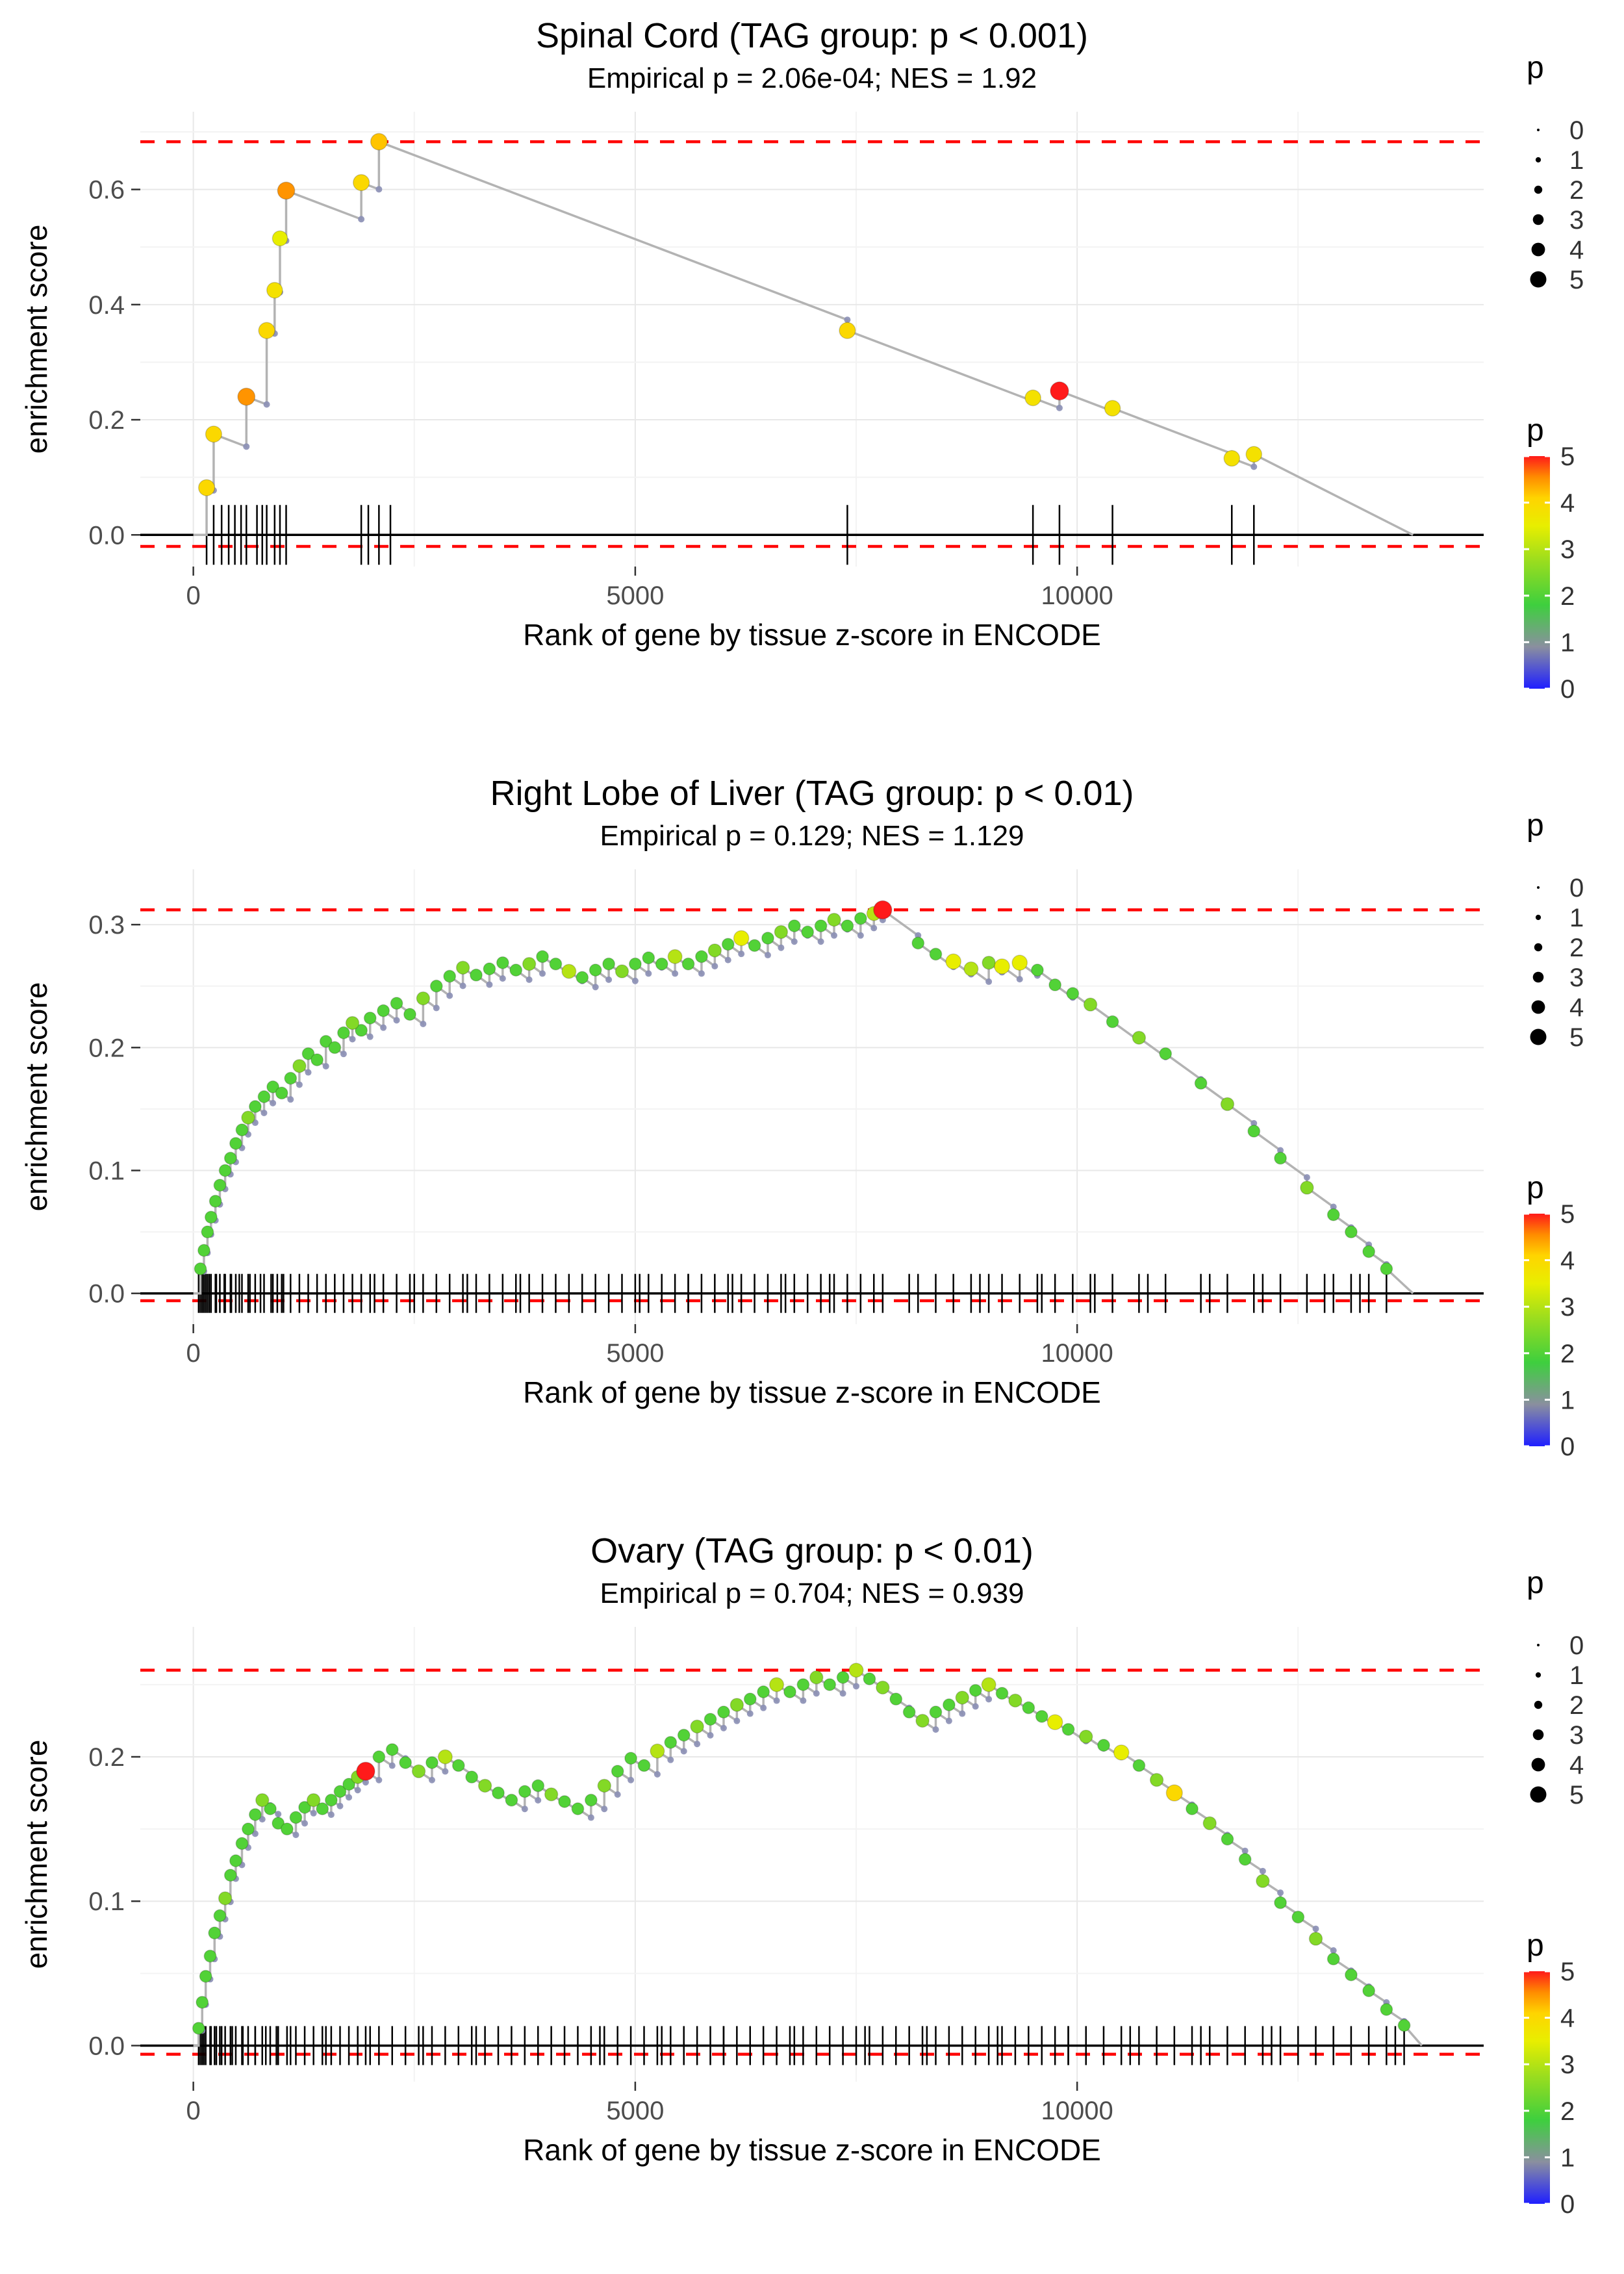 Image resolution: width=1624 pixels, height=2274 pixels. What do you see at coordinates (106, 305) in the screenshot?
I see `y-tick-label: 0.4` at bounding box center [106, 305].